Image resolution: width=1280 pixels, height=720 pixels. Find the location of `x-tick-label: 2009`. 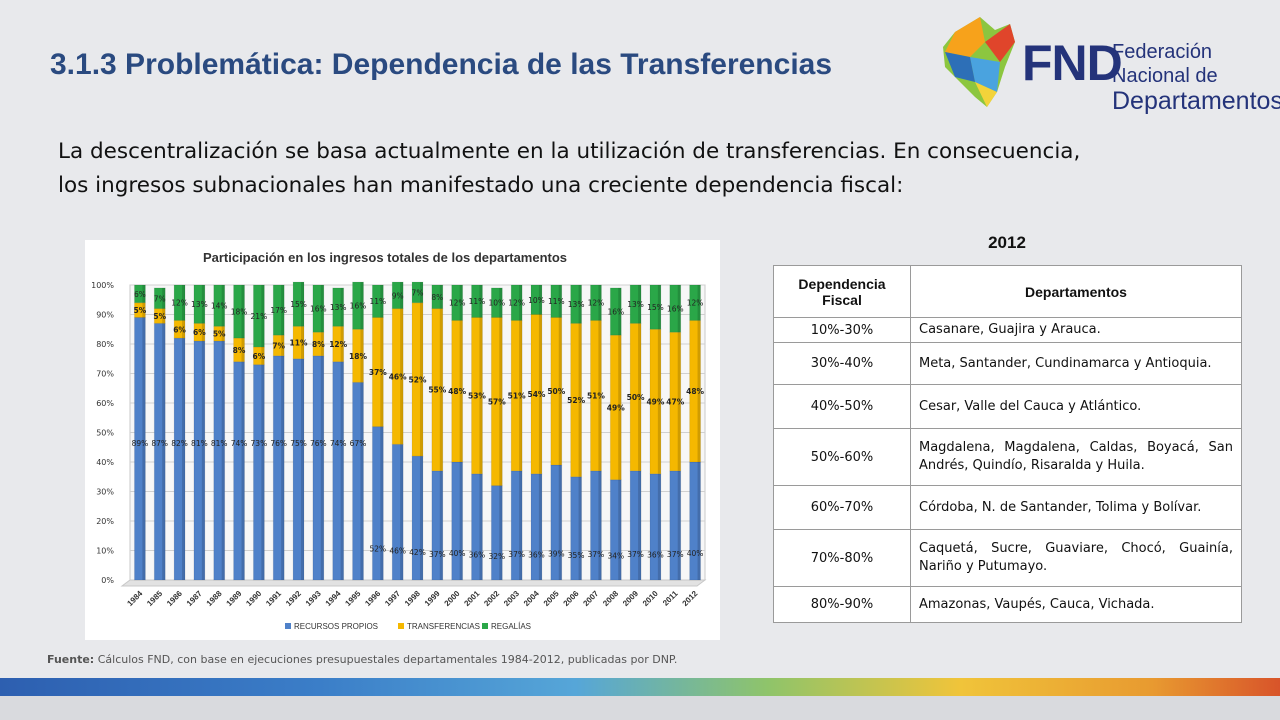

x-tick-label: 2009 is located at coordinates (630, 598).